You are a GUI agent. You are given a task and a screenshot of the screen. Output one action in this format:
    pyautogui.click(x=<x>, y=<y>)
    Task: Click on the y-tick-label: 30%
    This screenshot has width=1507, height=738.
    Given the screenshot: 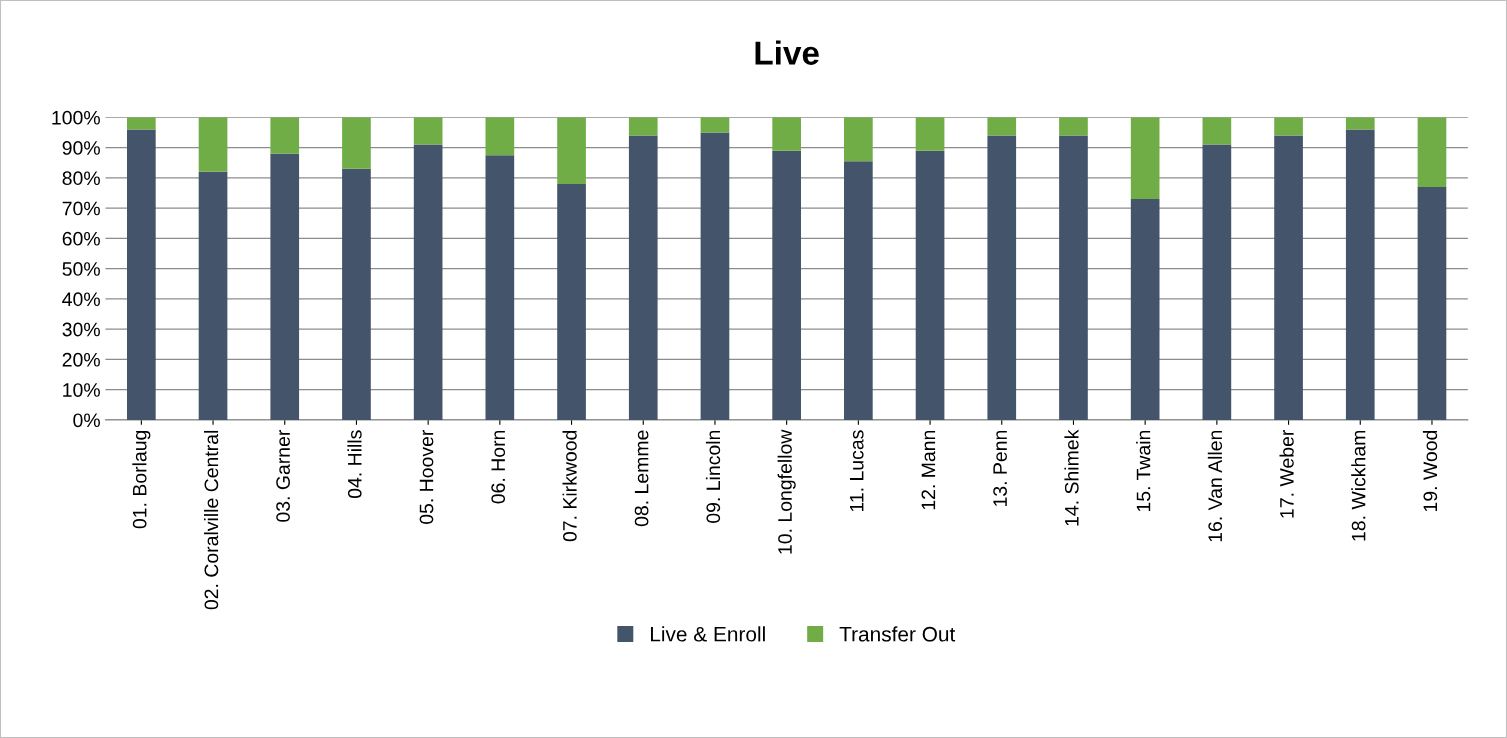 What is the action you would take?
    pyautogui.click(x=81, y=329)
    